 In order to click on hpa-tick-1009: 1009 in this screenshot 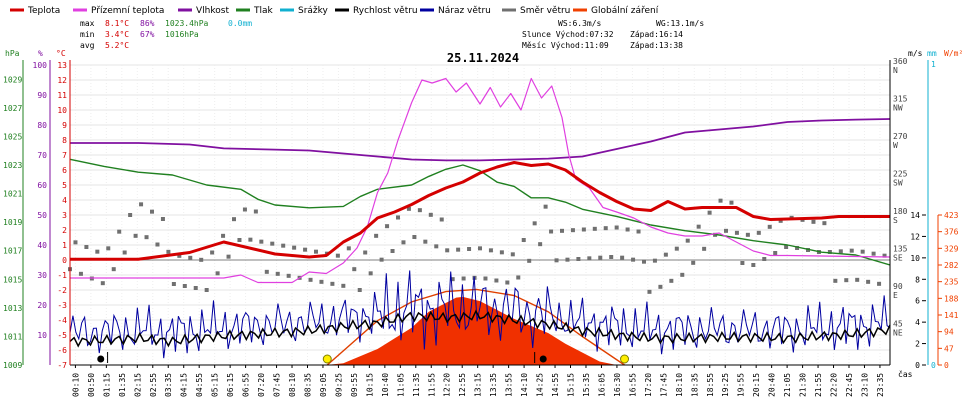, I will do `click(12, 365)`.